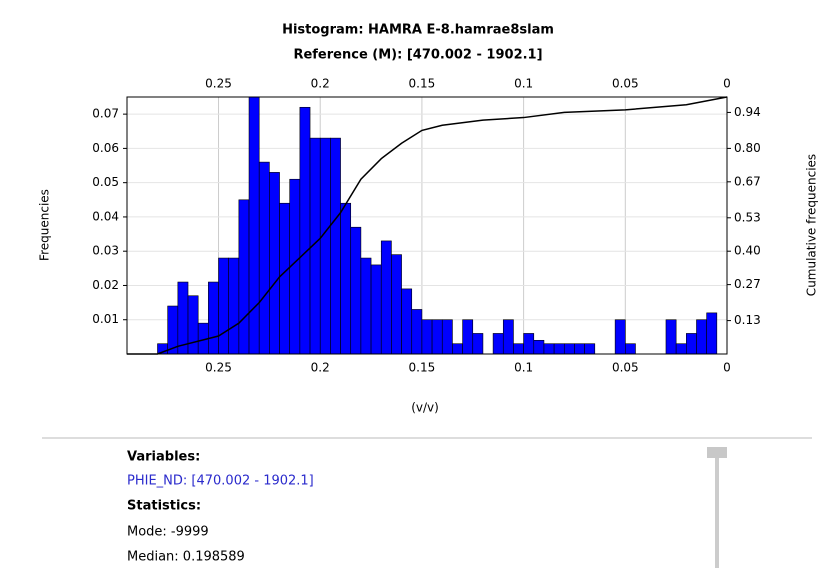 Image resolution: width=834 pixels, height=572 pixels. What do you see at coordinates (747, 148) in the screenshot?
I see `y2-tick-label: 0.80` at bounding box center [747, 148].